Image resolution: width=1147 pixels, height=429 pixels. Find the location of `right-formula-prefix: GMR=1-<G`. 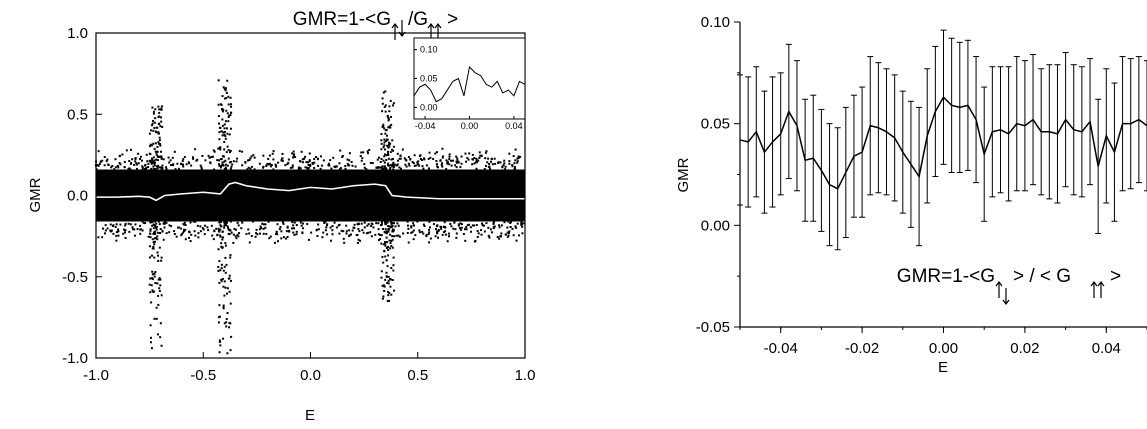

right-formula-prefix: GMR=1-<G is located at coordinates (946, 276).